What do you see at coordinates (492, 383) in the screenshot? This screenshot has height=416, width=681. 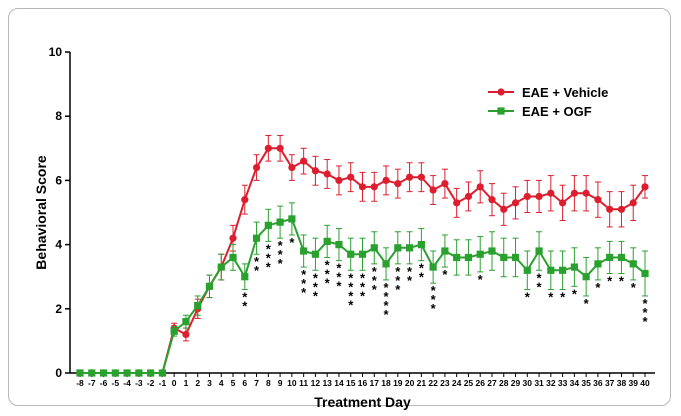 I see `x-tick-label: 27` at bounding box center [492, 383].